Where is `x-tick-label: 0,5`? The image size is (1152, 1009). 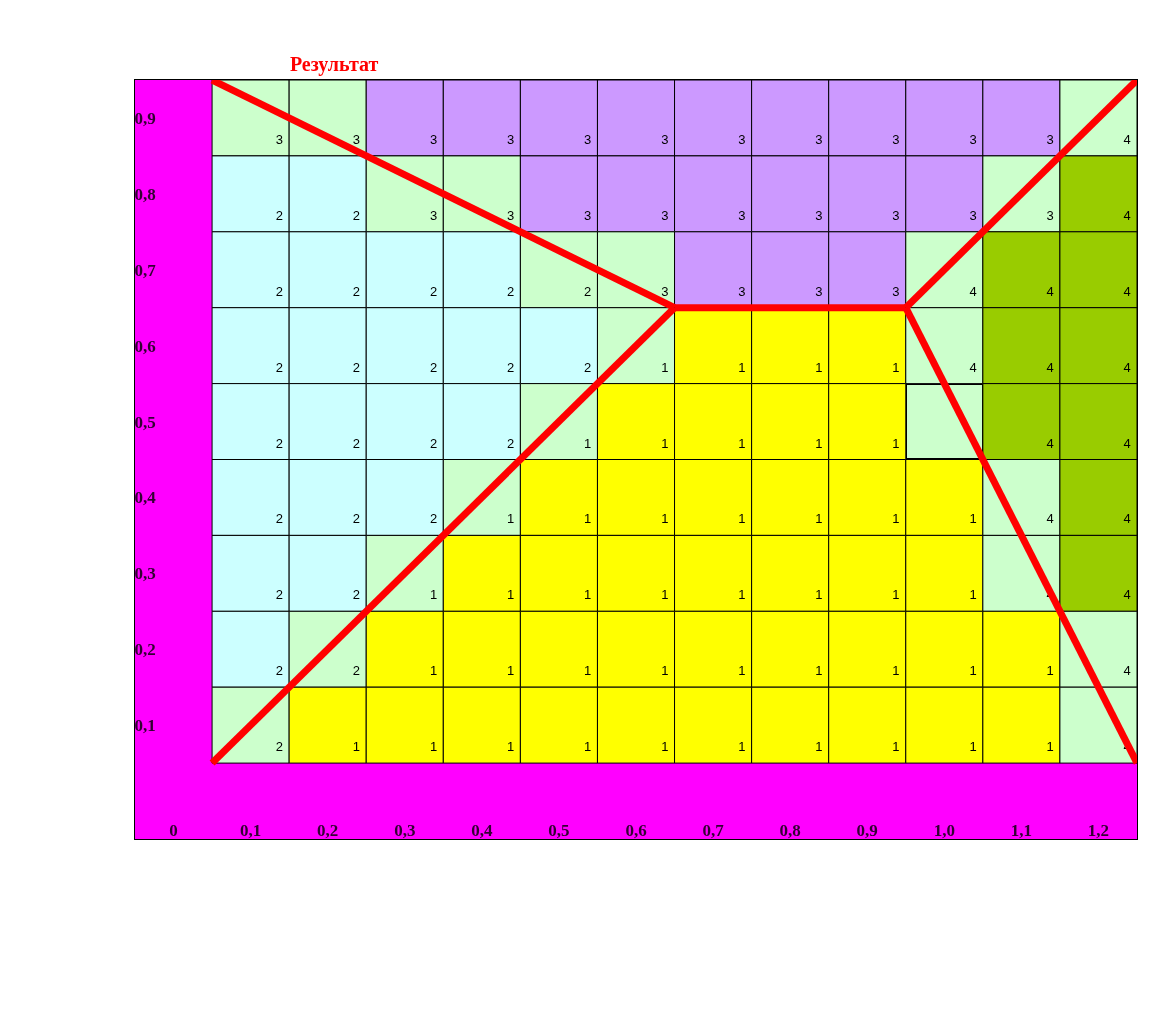
x-tick-label: 0,5 is located at coordinates (559, 830).